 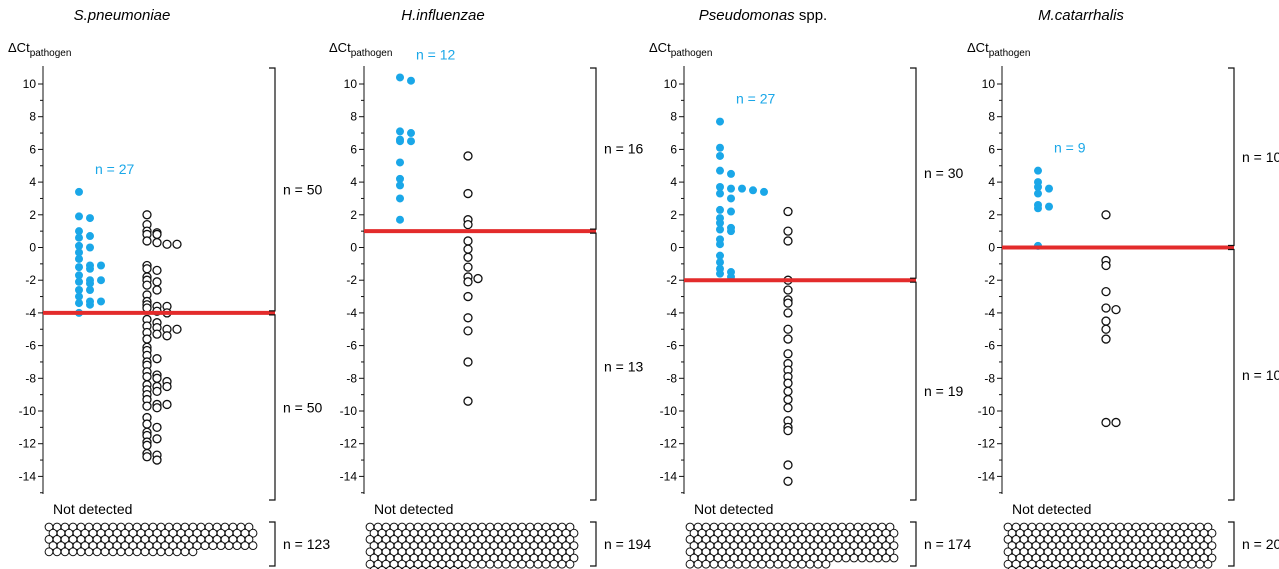 What do you see at coordinates (1070, 148) in the screenshot?
I see `positive-count-label: n = 9` at bounding box center [1070, 148].